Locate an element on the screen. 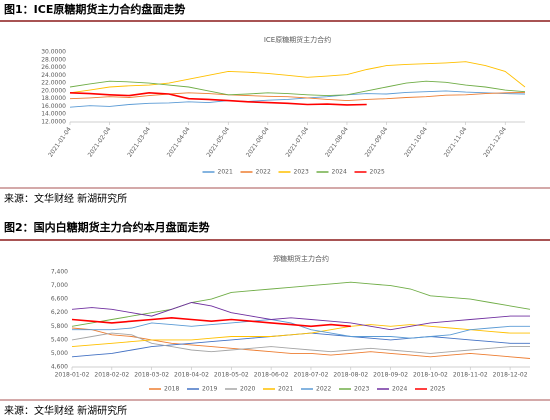 This screenshot has height=420, width=550. x-tick-label: 2018-01-02 is located at coordinates (72, 375).